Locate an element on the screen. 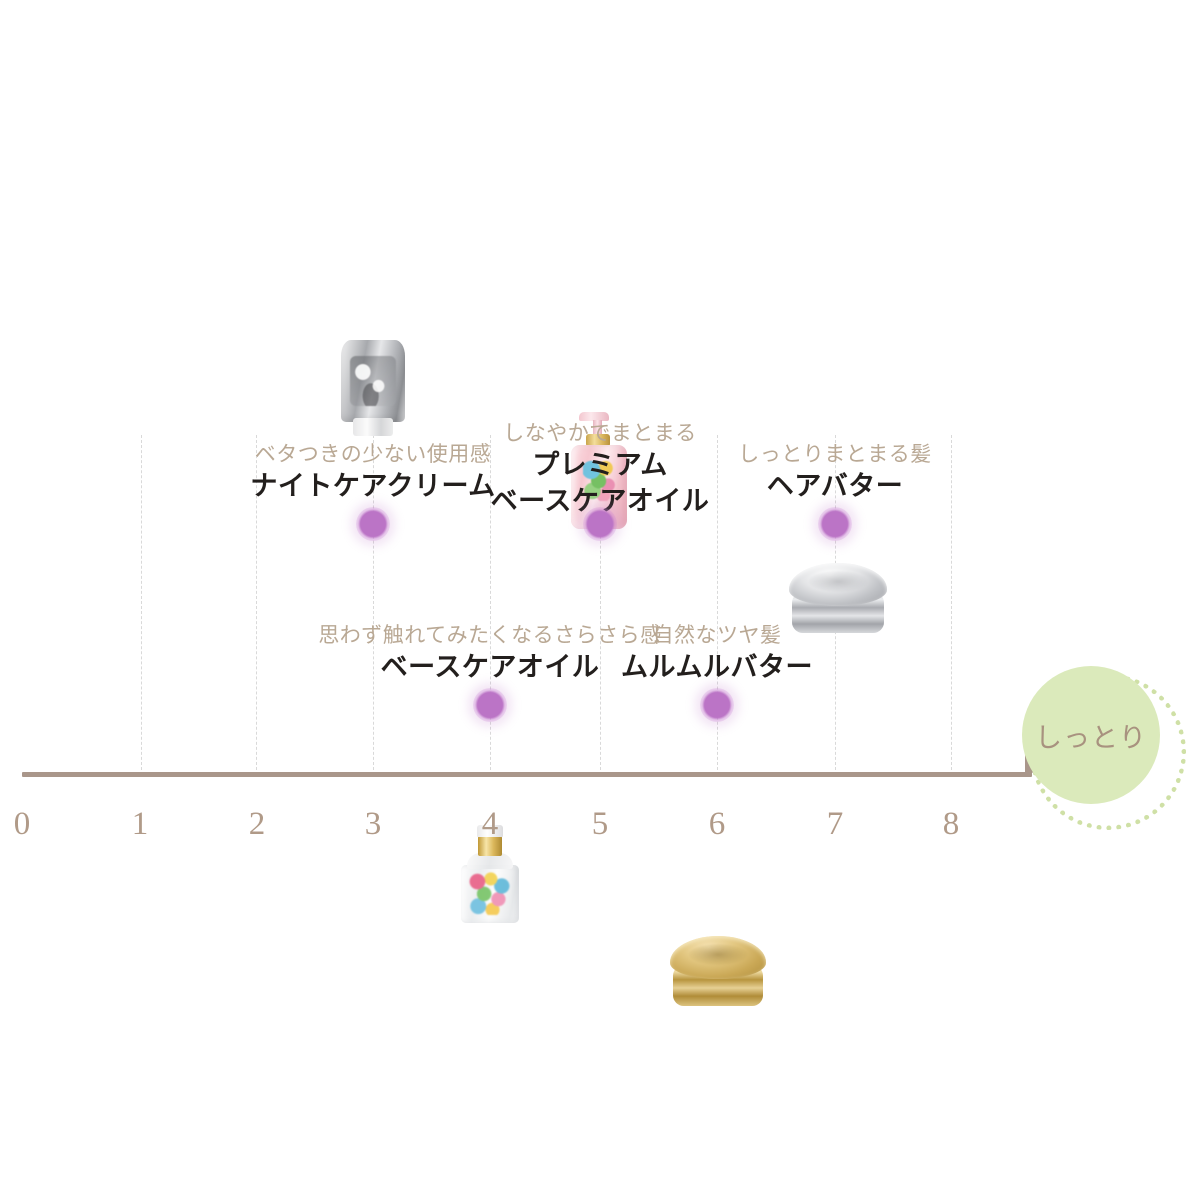 Image resolution: width=1200 pixels, height=1200 pixels. label-title: ナイトケアクリーム is located at coordinates (373, 486).